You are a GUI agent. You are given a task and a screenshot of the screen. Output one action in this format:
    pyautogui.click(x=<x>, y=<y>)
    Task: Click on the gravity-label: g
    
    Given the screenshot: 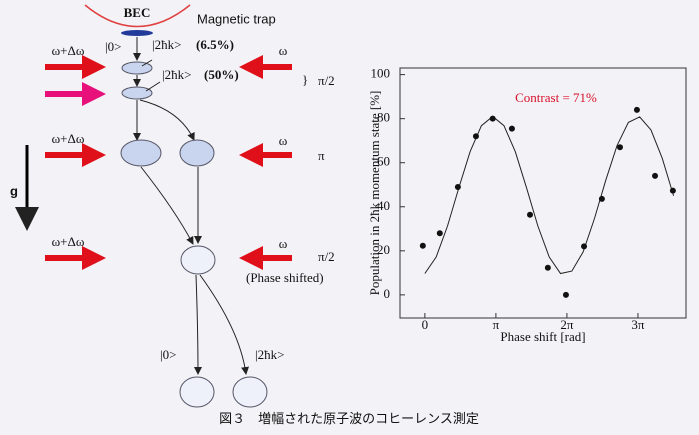 What is the action you would take?
    pyautogui.click(x=14, y=190)
    